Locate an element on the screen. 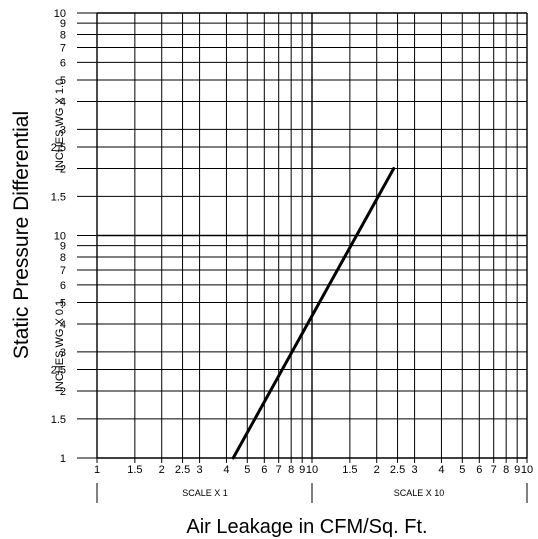 Image resolution: width=538 pixels, height=539 pixels. x-axis-title: Air Leakage in CFM/Sq. Ft. is located at coordinates (306, 527).